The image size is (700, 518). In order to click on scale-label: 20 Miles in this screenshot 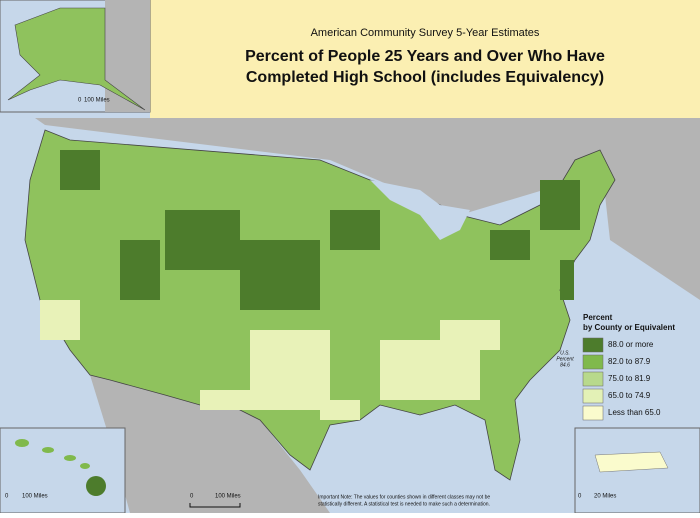, I will do `click(605, 497)`.